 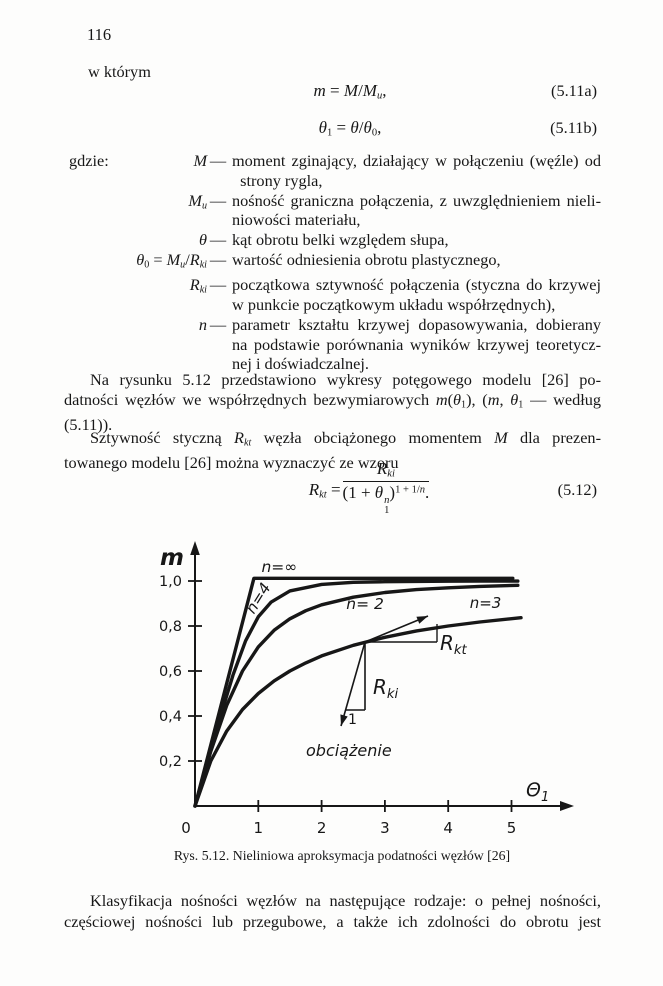 I want to click on annotation-label: 1, so click(x=352, y=720).